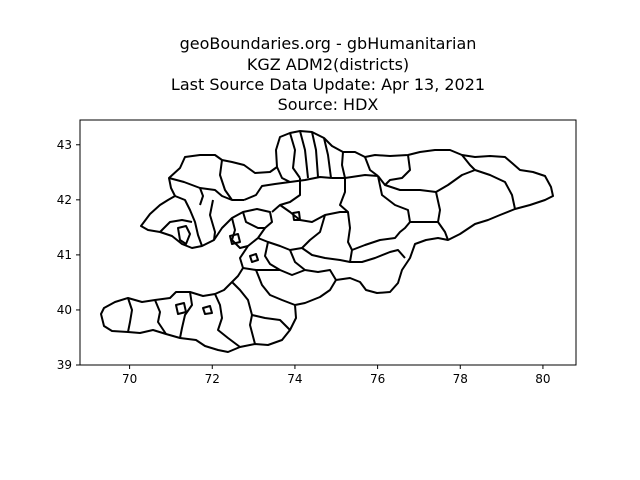  I want to click on y-tick-label: 40, so click(64, 310).